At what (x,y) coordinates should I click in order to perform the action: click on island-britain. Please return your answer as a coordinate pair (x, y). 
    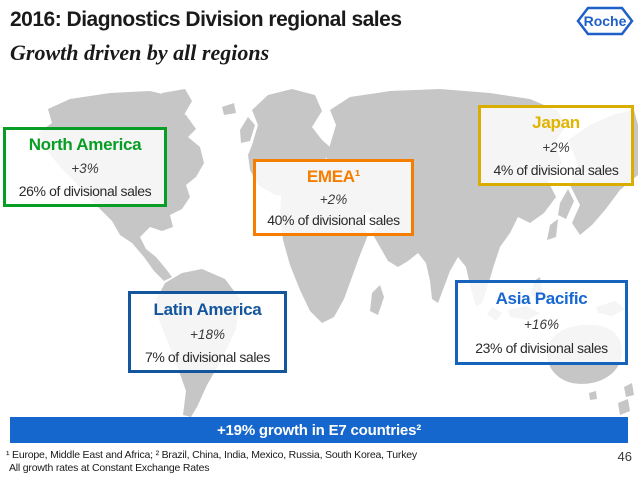
    Looking at the image, I should click on (247, 130).